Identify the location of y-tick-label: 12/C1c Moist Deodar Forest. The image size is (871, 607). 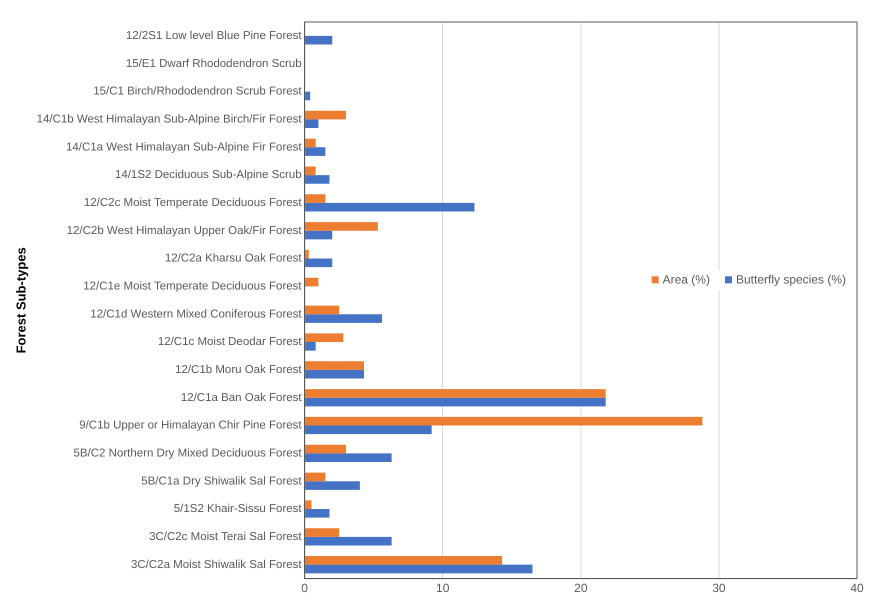
(230, 342).